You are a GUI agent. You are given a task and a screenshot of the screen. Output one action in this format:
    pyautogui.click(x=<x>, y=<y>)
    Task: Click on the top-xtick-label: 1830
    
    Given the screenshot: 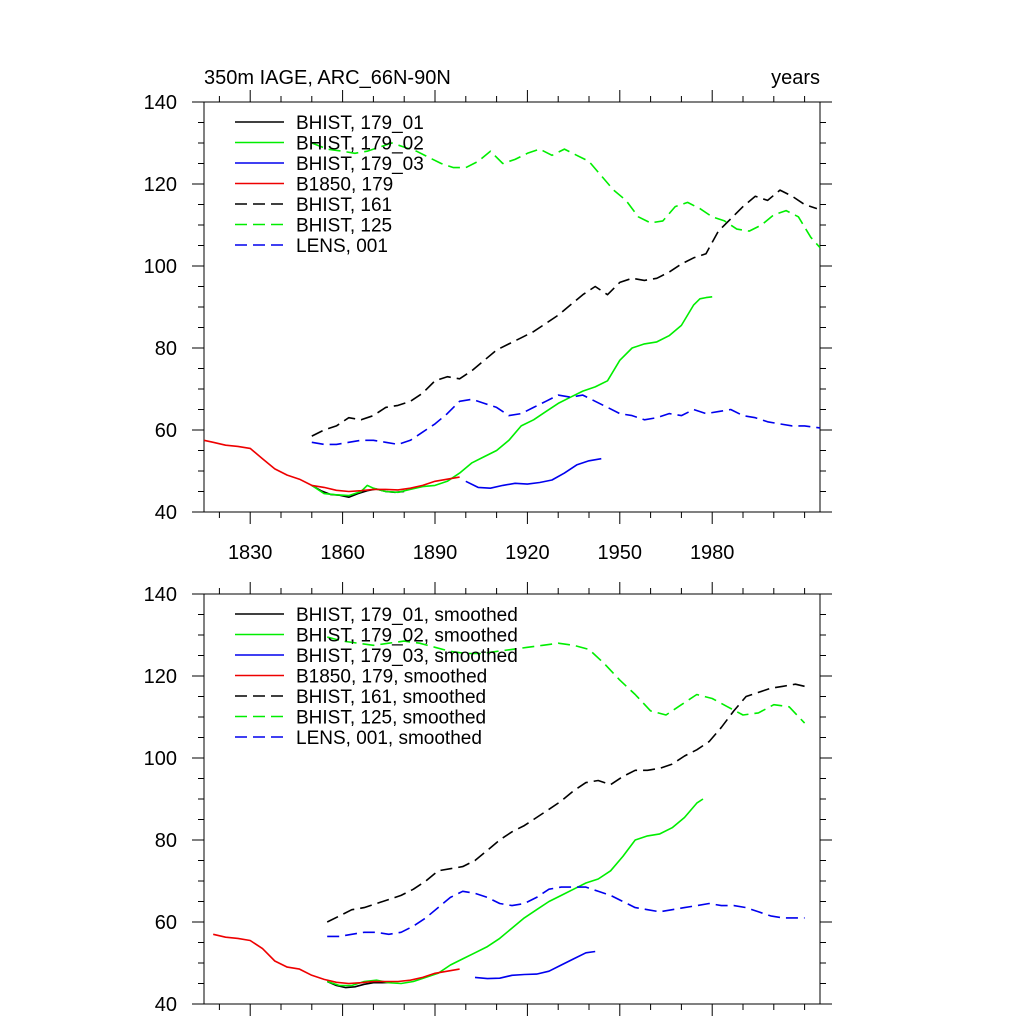 What is the action you would take?
    pyautogui.click(x=250, y=553)
    